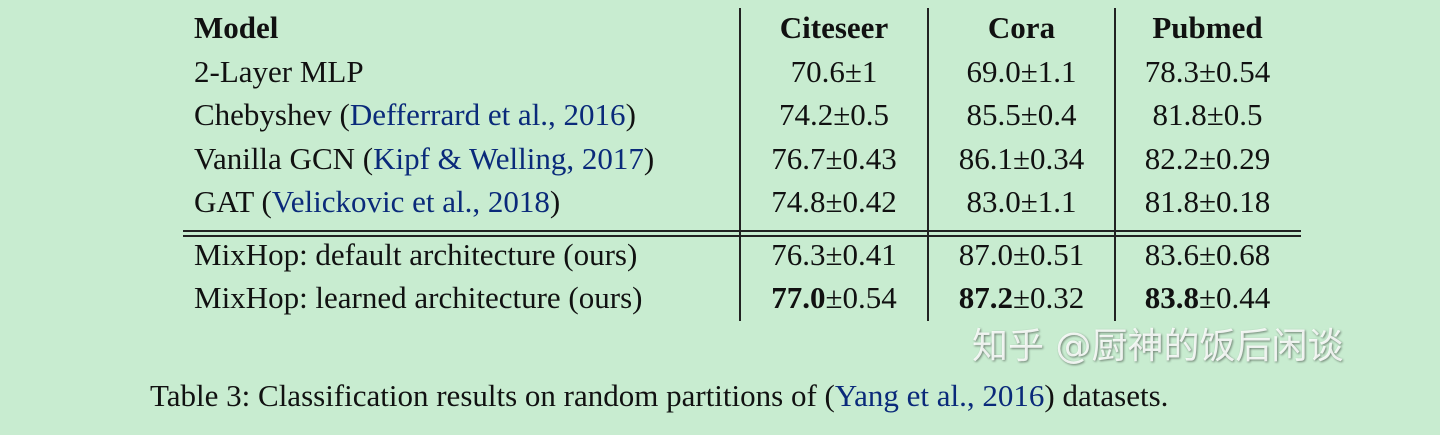 Image resolution: width=1440 pixels, height=435 pixels. I want to click on model-name-cell: MixHop: learned architecture (ours), so click(418, 297).